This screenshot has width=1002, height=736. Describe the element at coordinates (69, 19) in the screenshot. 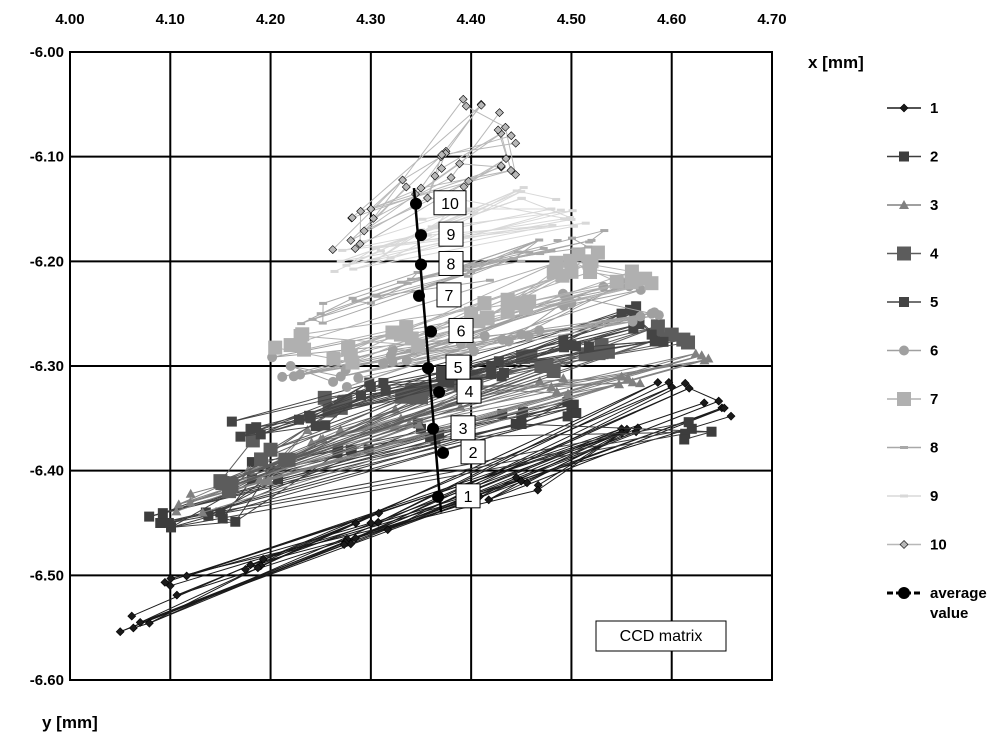

I see `x-tick-label: 4.00` at that location.